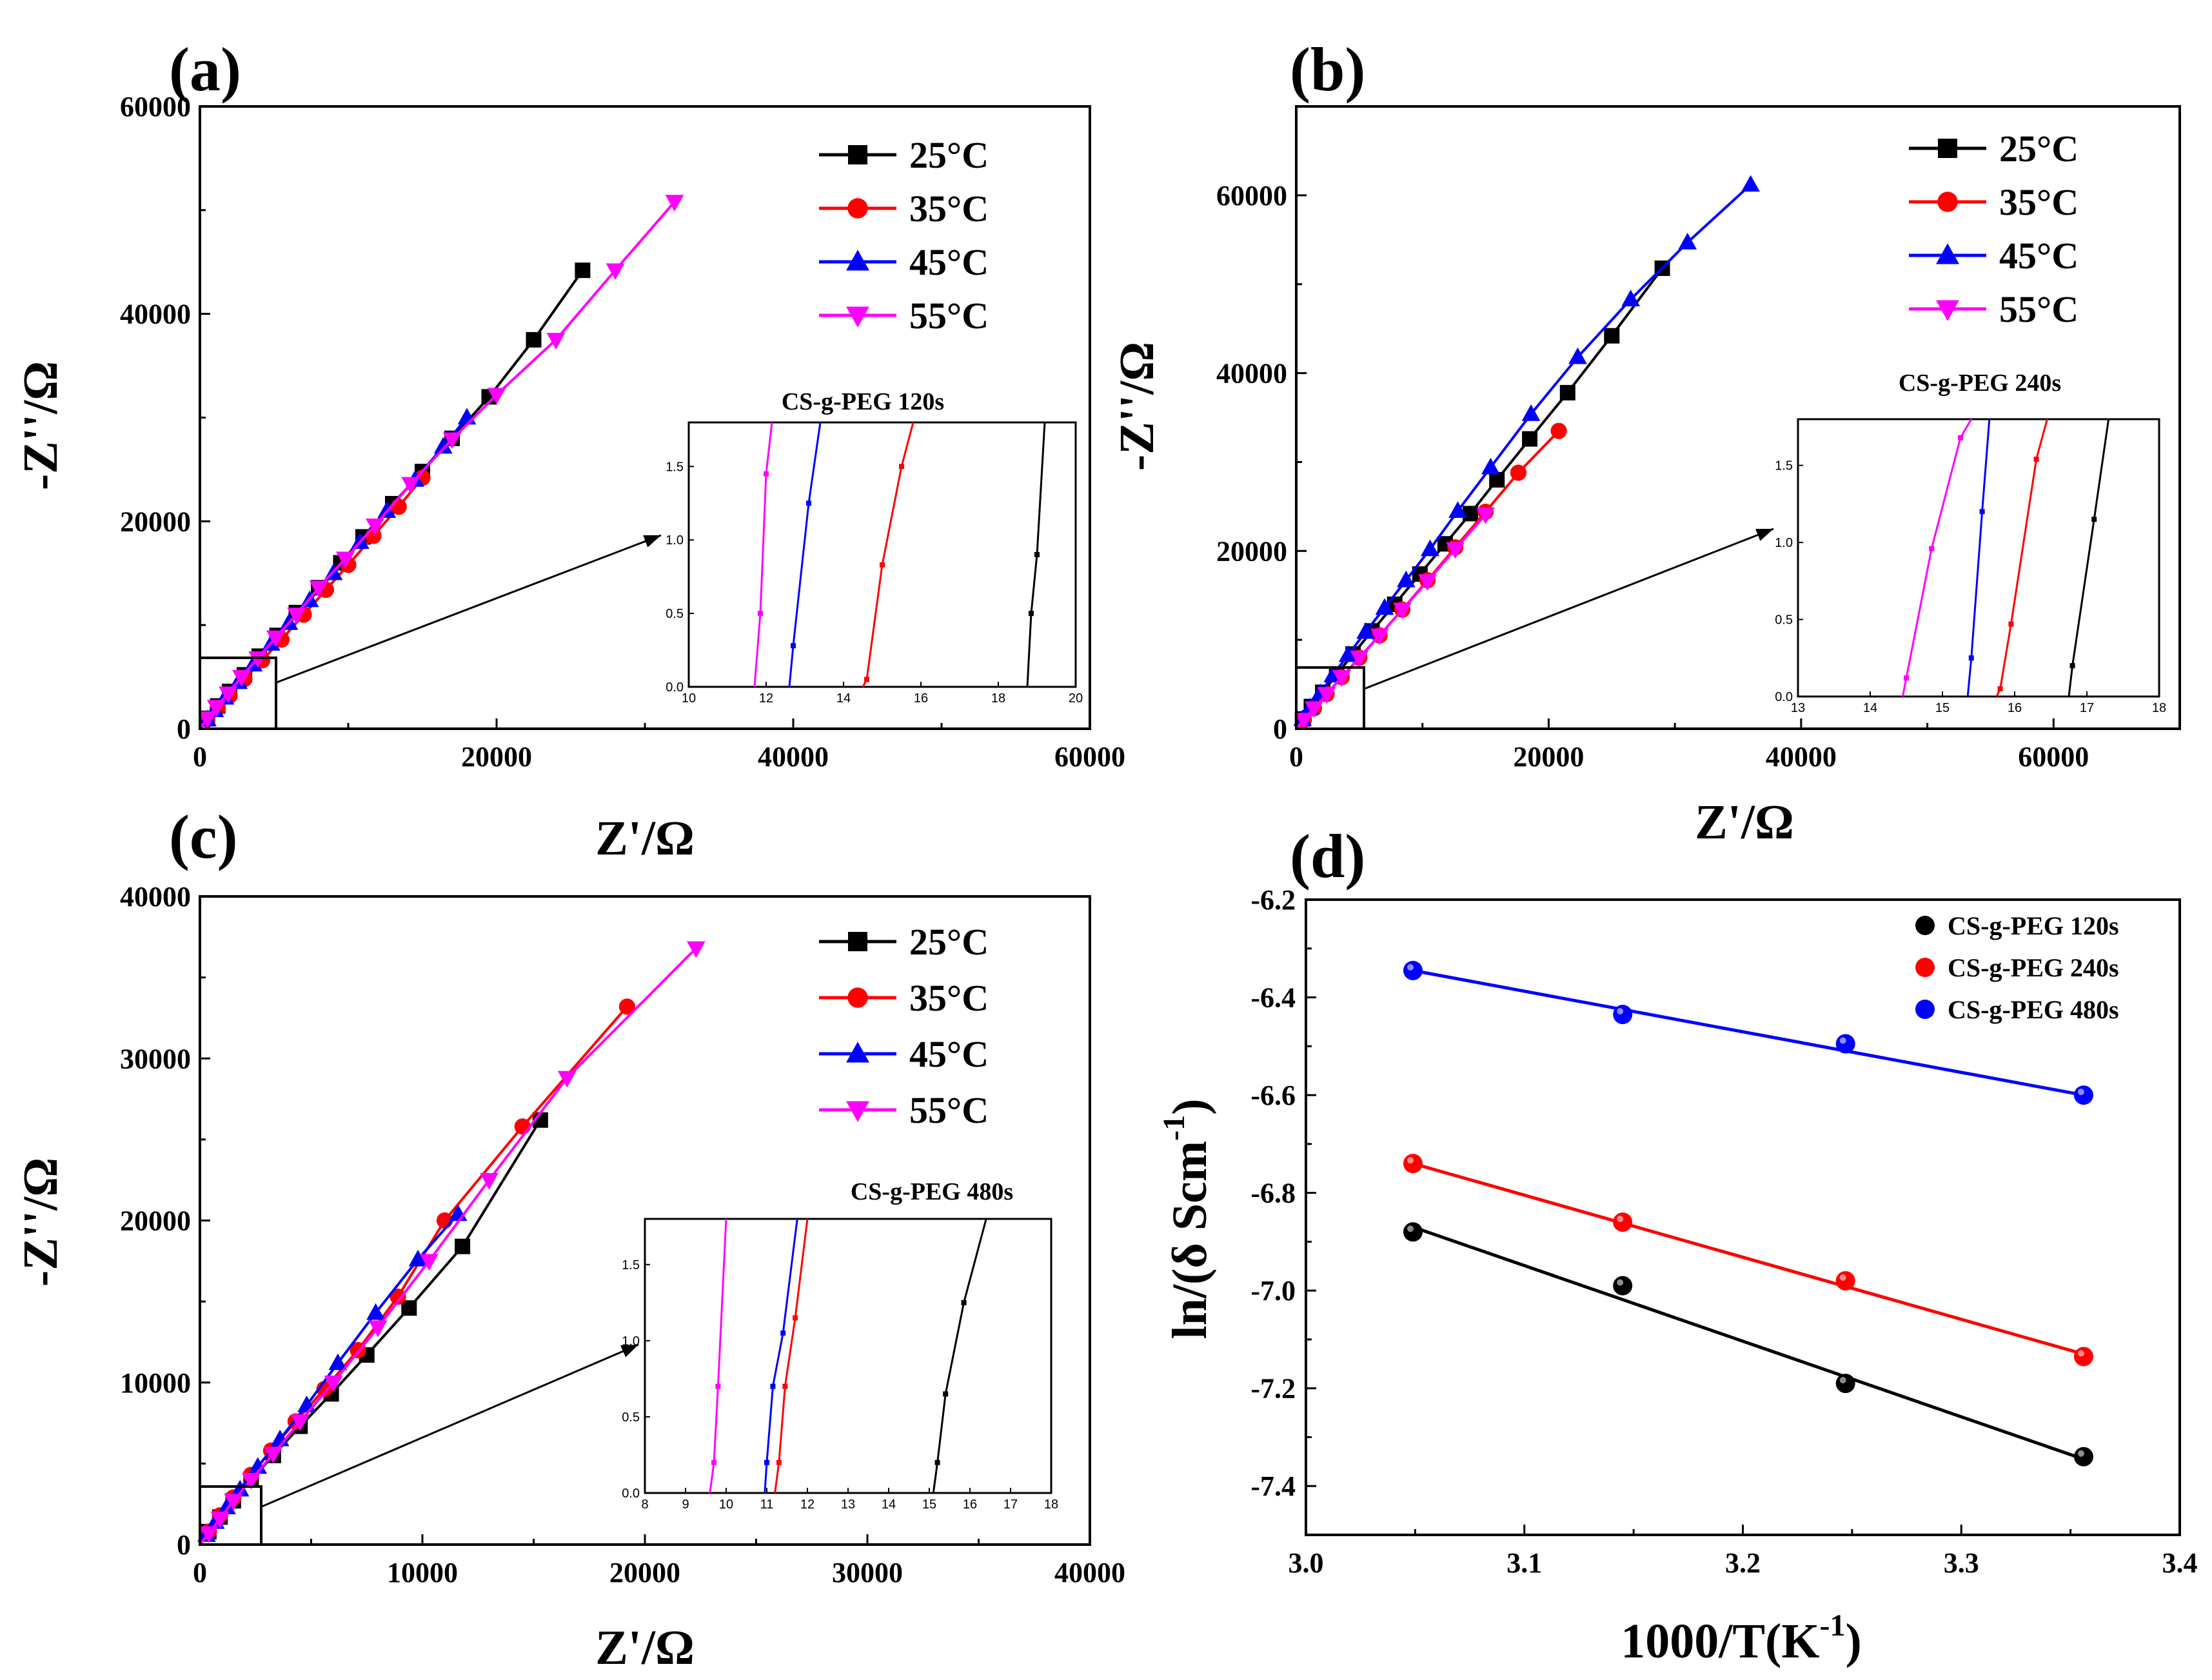 Image resolution: width=2212 pixels, height=1680 pixels. What do you see at coordinates (1738, 418) in the screenshot?
I see `plot-frame` at bounding box center [1738, 418].